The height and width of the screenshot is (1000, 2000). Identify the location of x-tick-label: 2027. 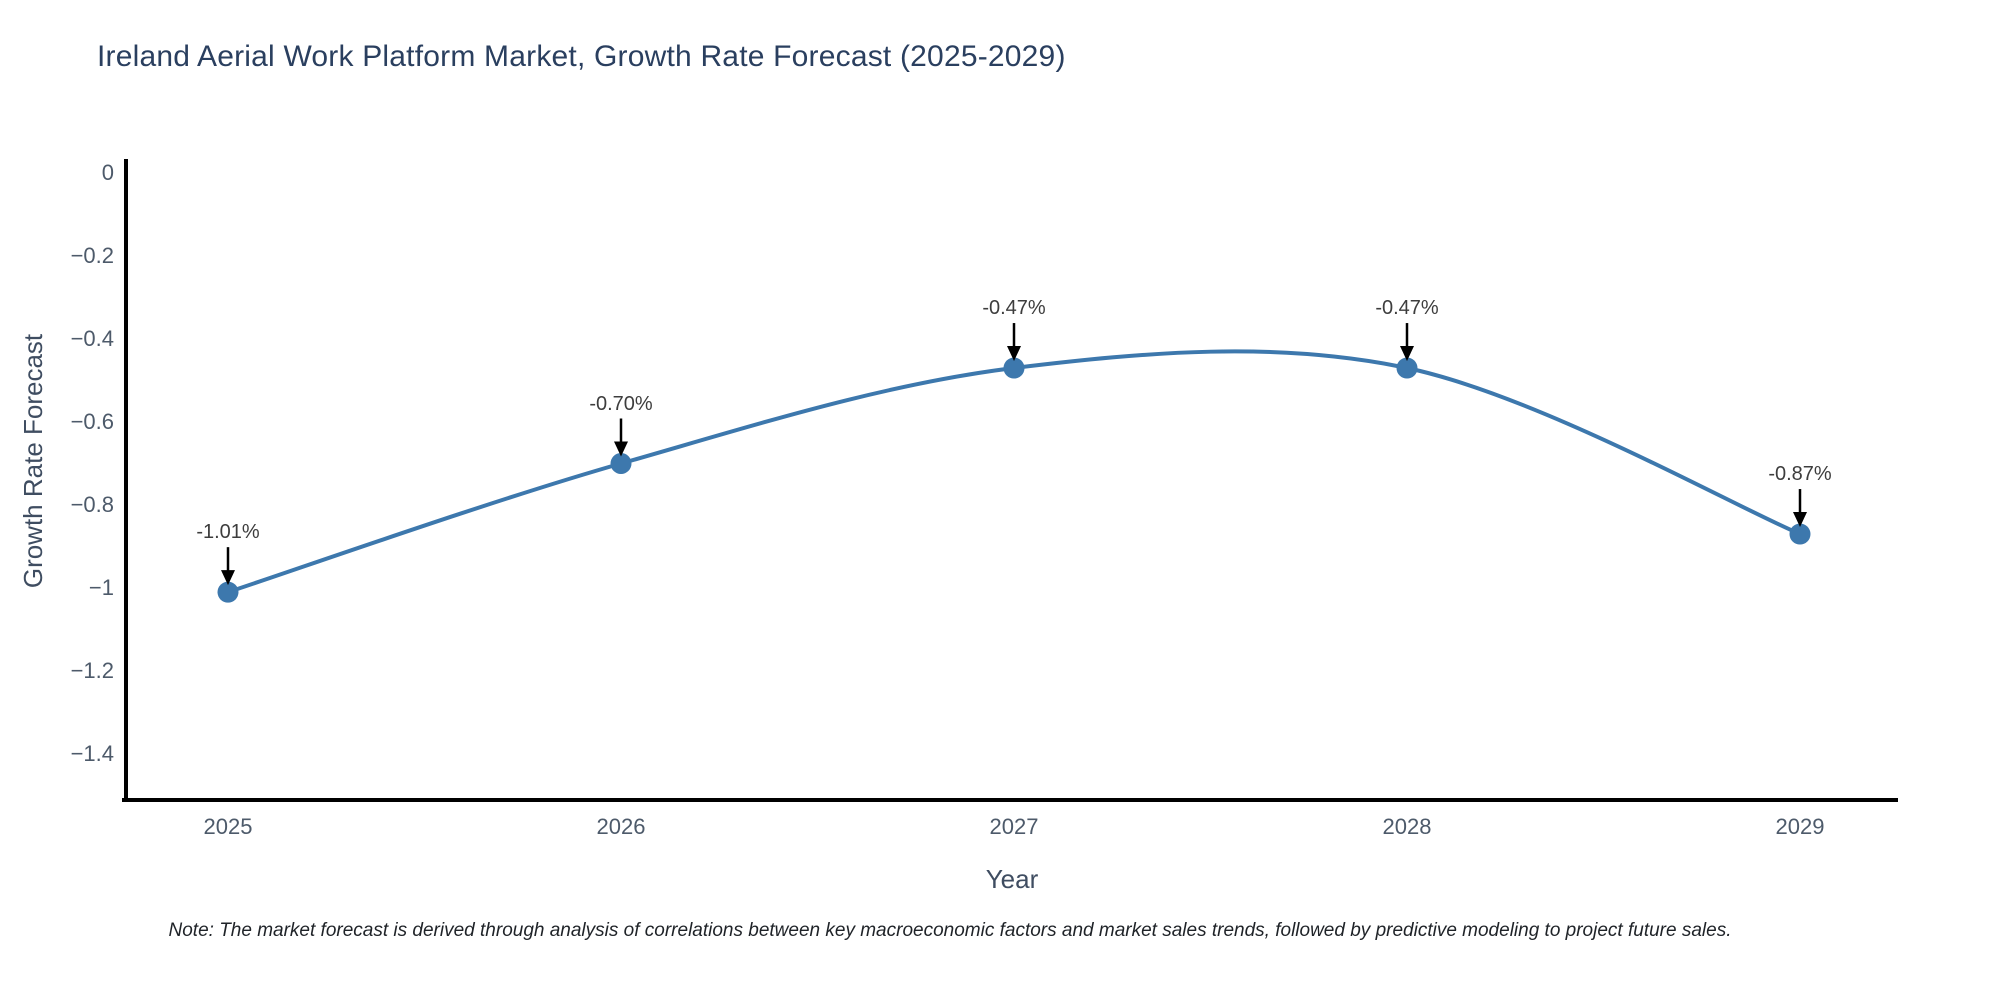
(1014, 826).